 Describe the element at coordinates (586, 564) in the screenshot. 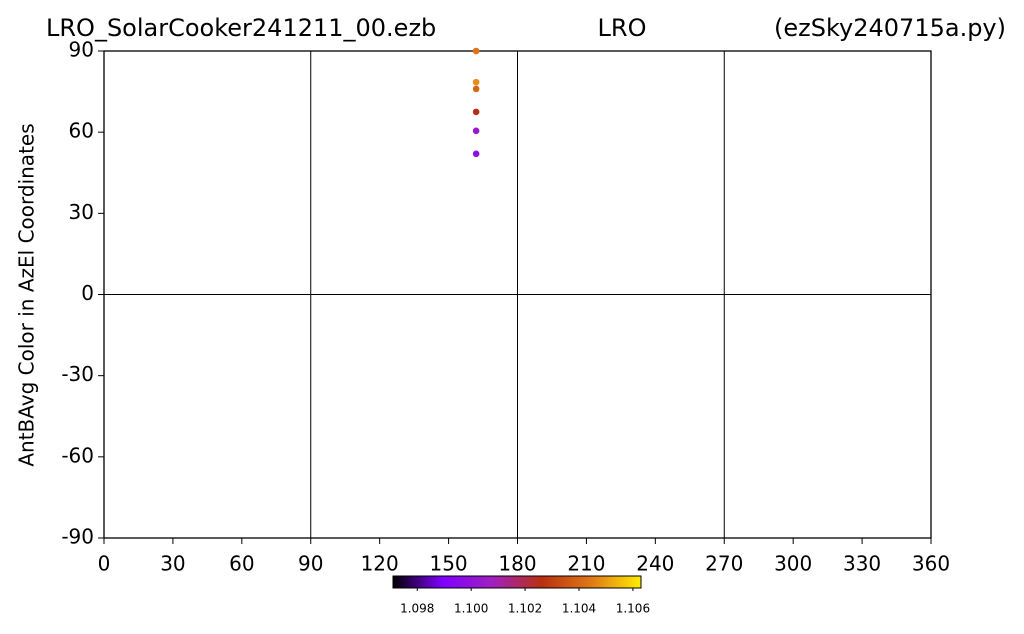

I see `x-tick-label: 210` at that location.